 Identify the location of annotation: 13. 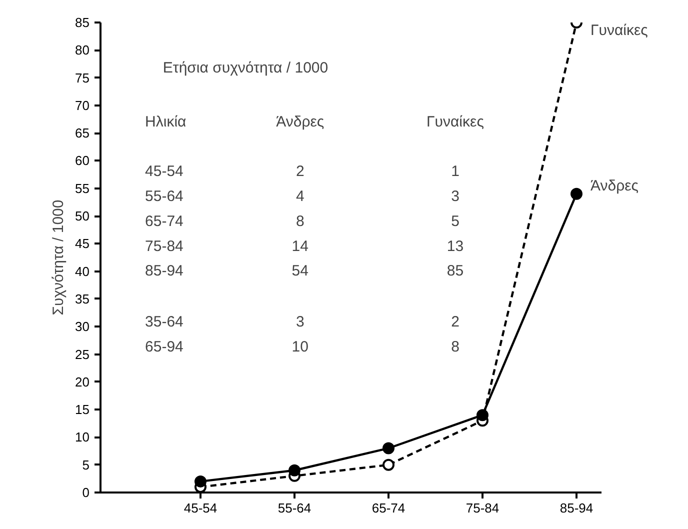
(455, 246).